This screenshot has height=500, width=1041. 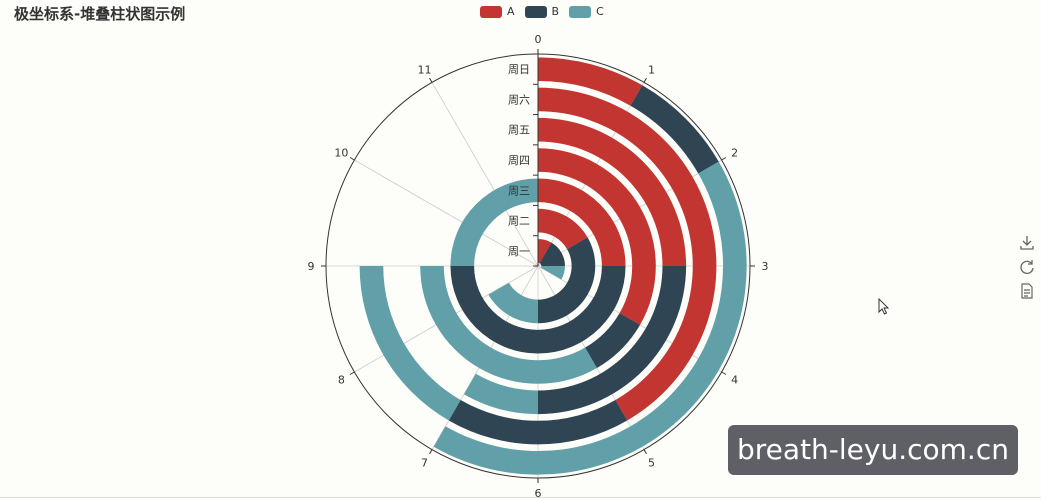 What do you see at coordinates (424, 463) in the screenshot?
I see `angle-tick-label: 7` at bounding box center [424, 463].